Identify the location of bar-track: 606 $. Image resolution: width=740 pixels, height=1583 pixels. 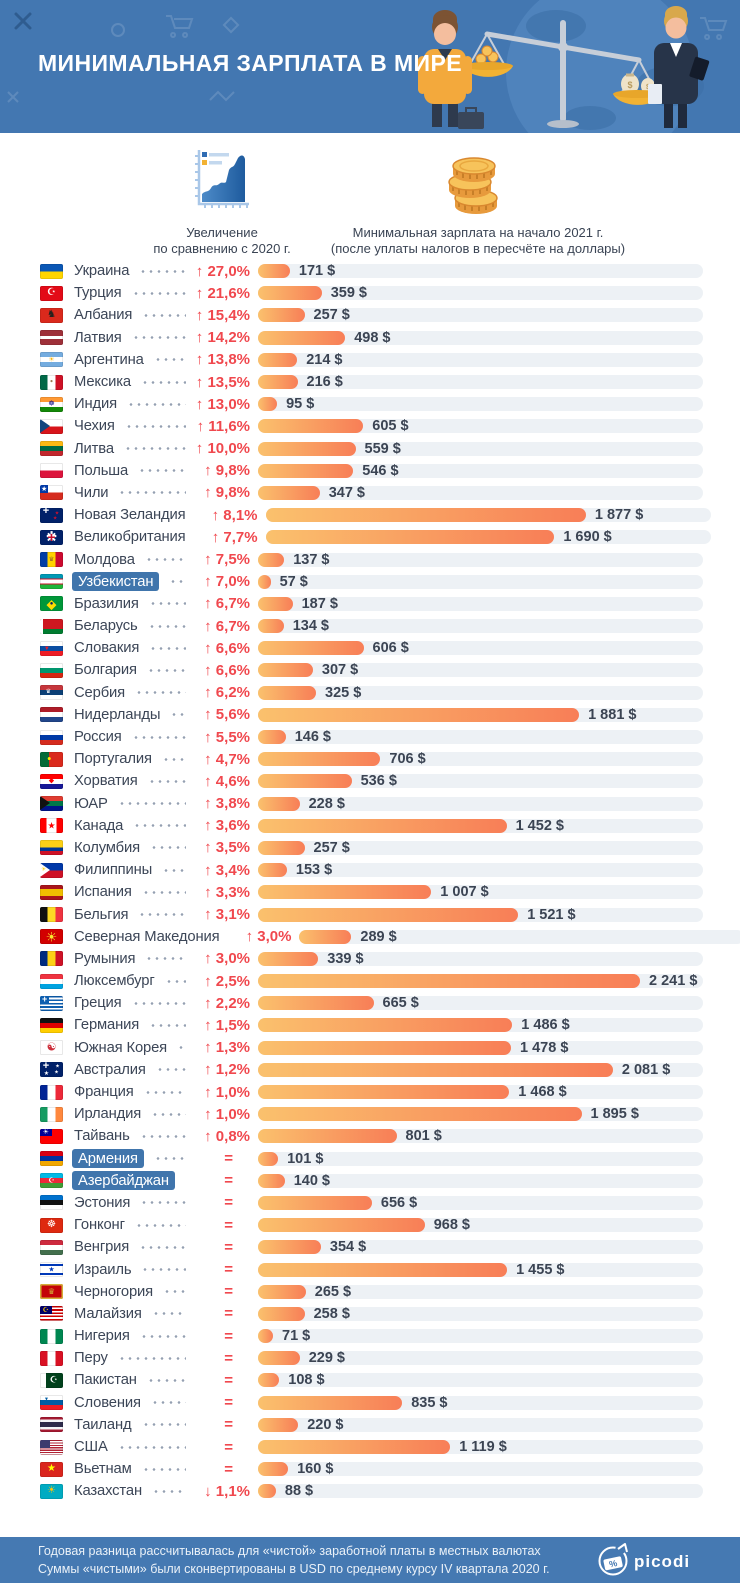
(480, 648).